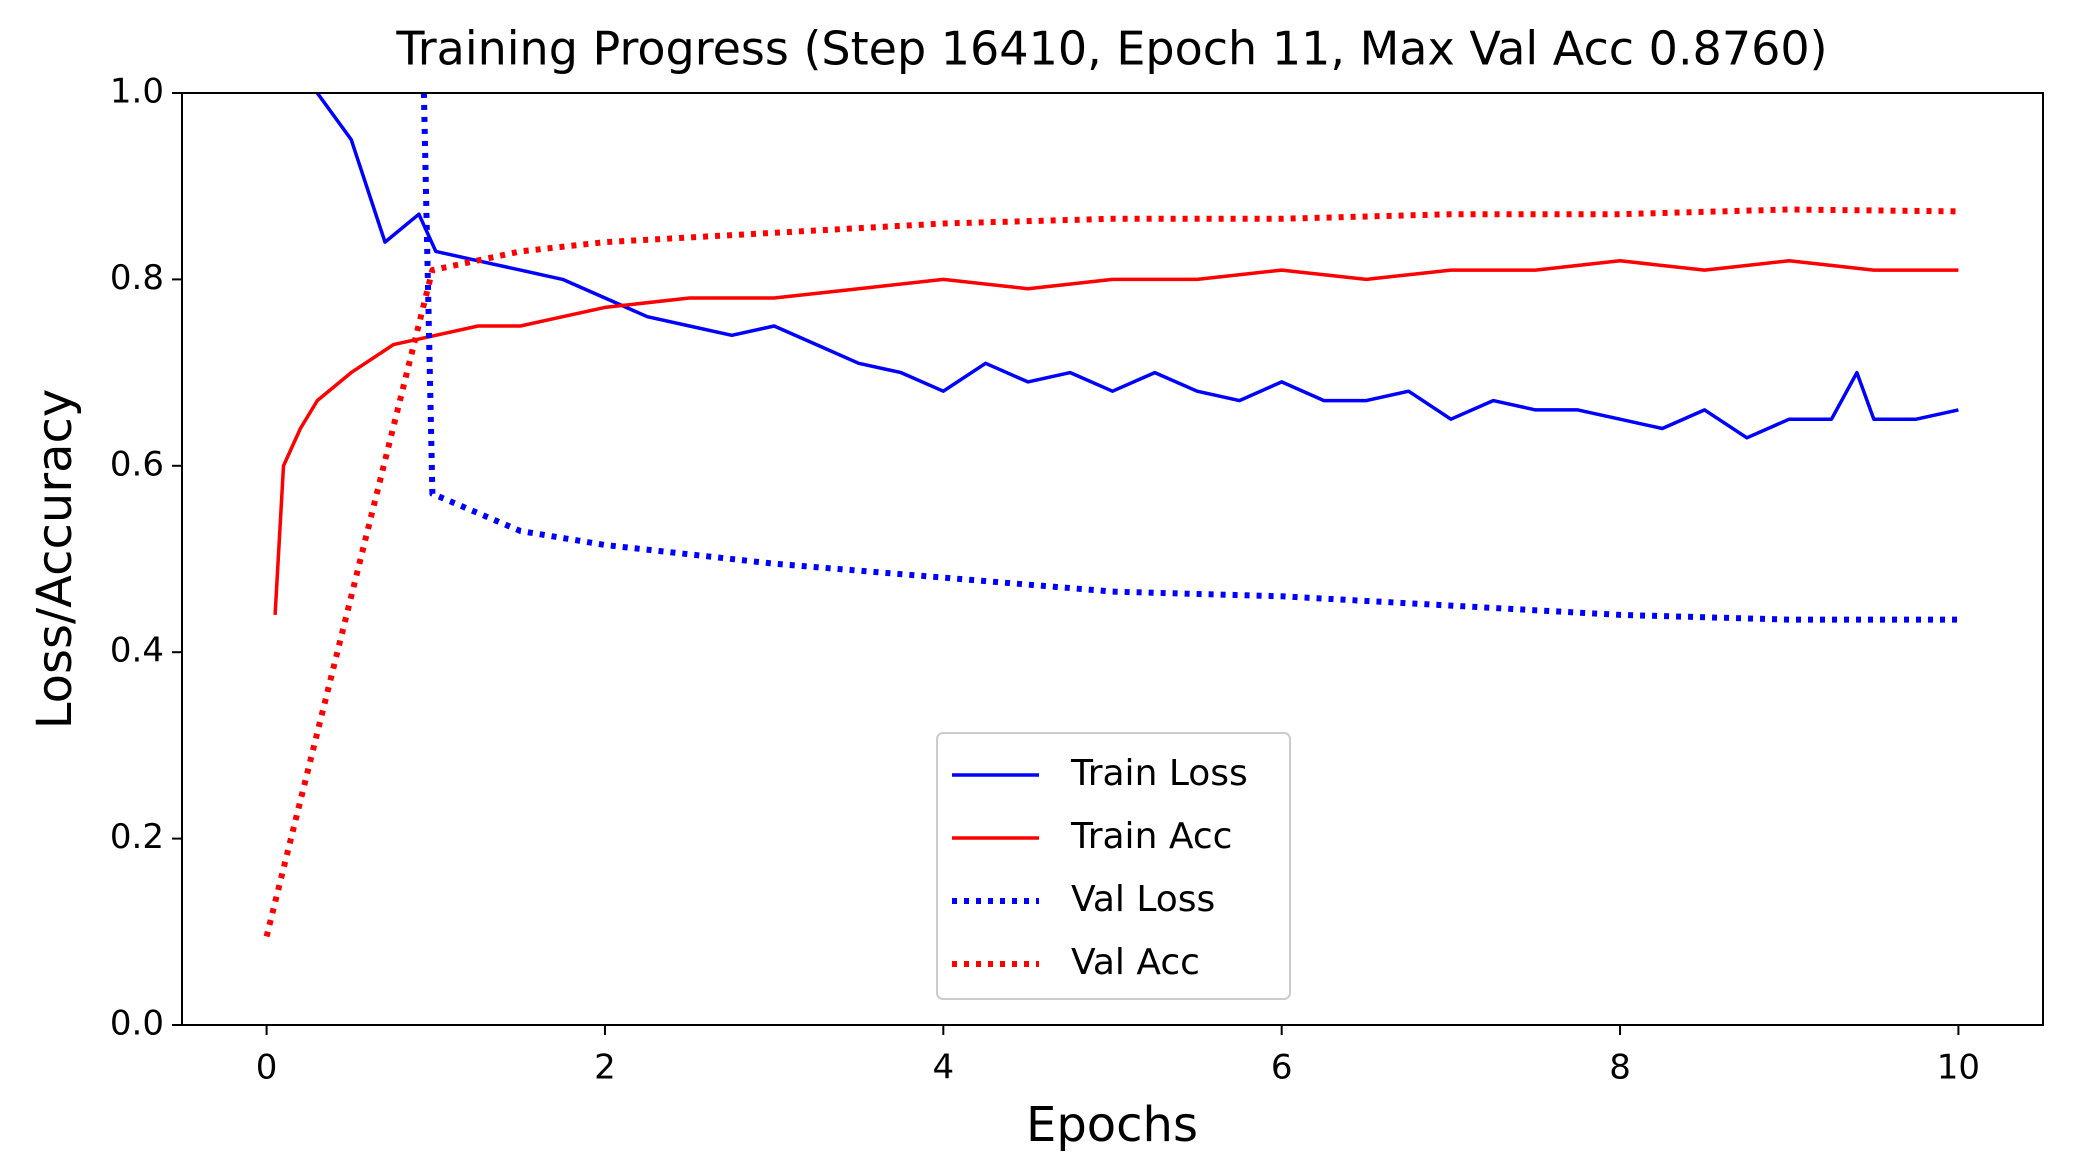 This screenshot has width=2073, height=1176. What do you see at coordinates (1135, 962) in the screenshot?
I see `legend-label: Val Acc` at bounding box center [1135, 962].